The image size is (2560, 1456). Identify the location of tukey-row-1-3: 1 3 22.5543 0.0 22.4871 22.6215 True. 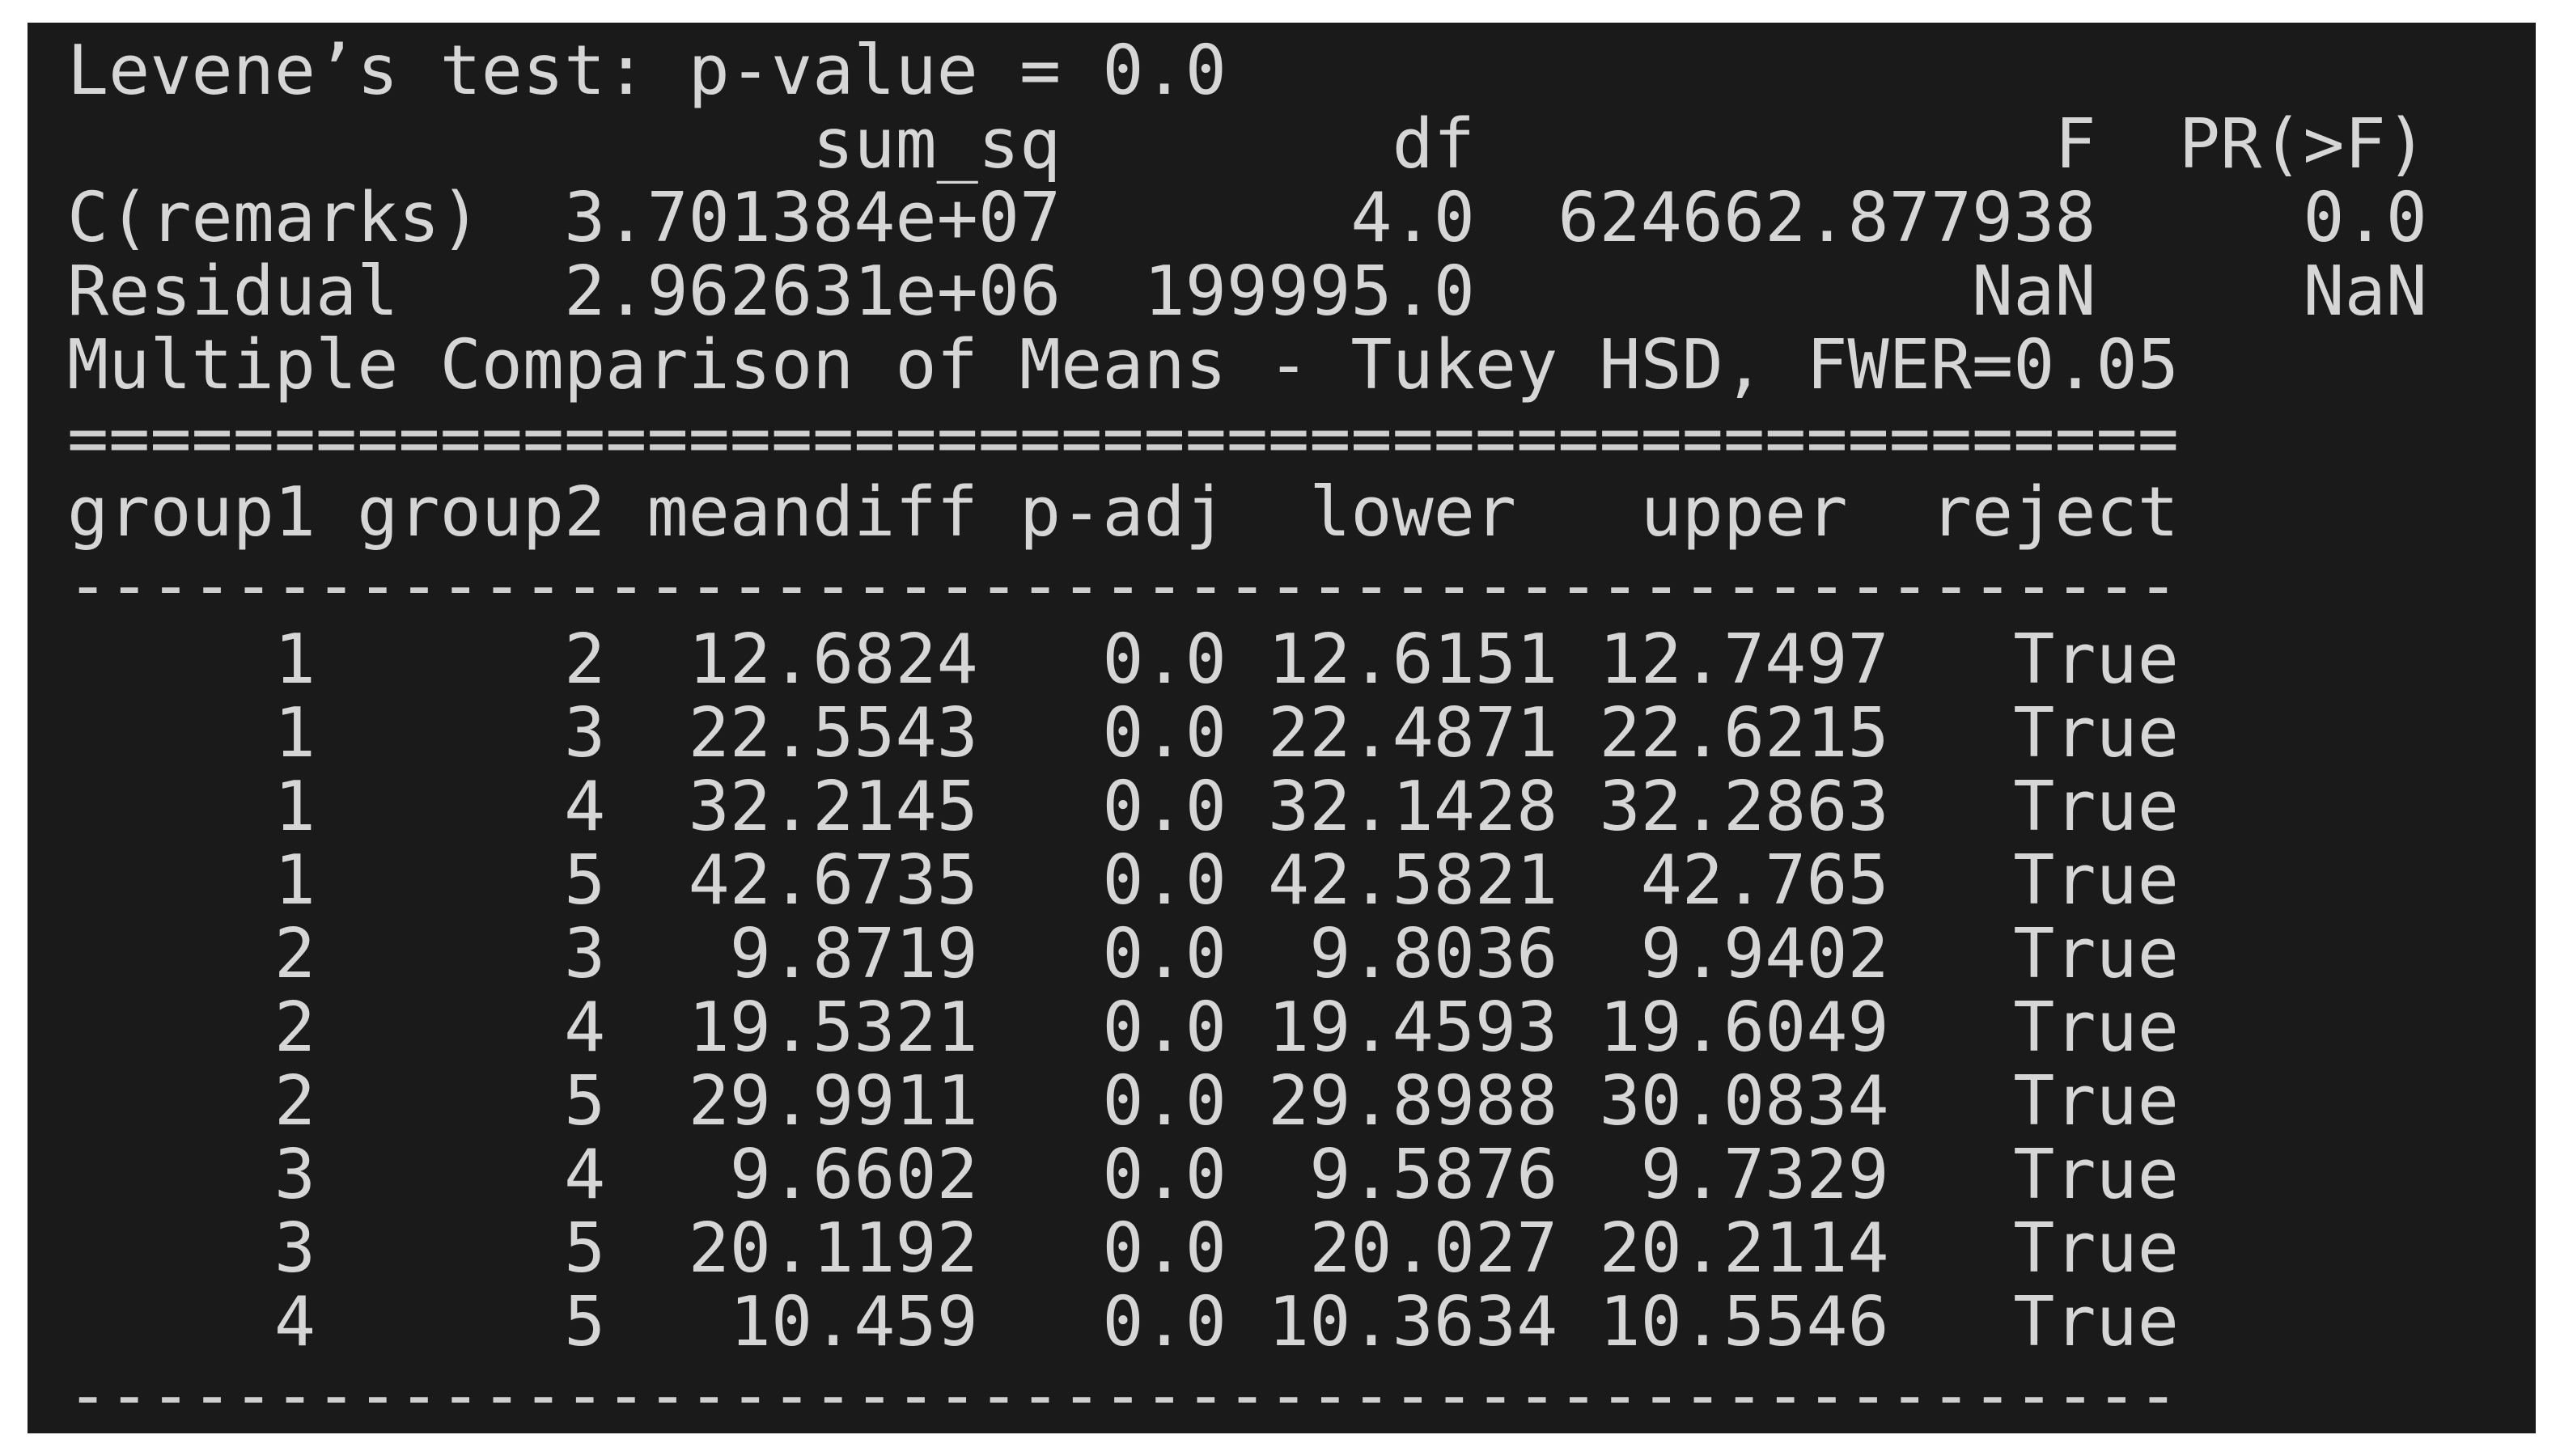
(1123, 733).